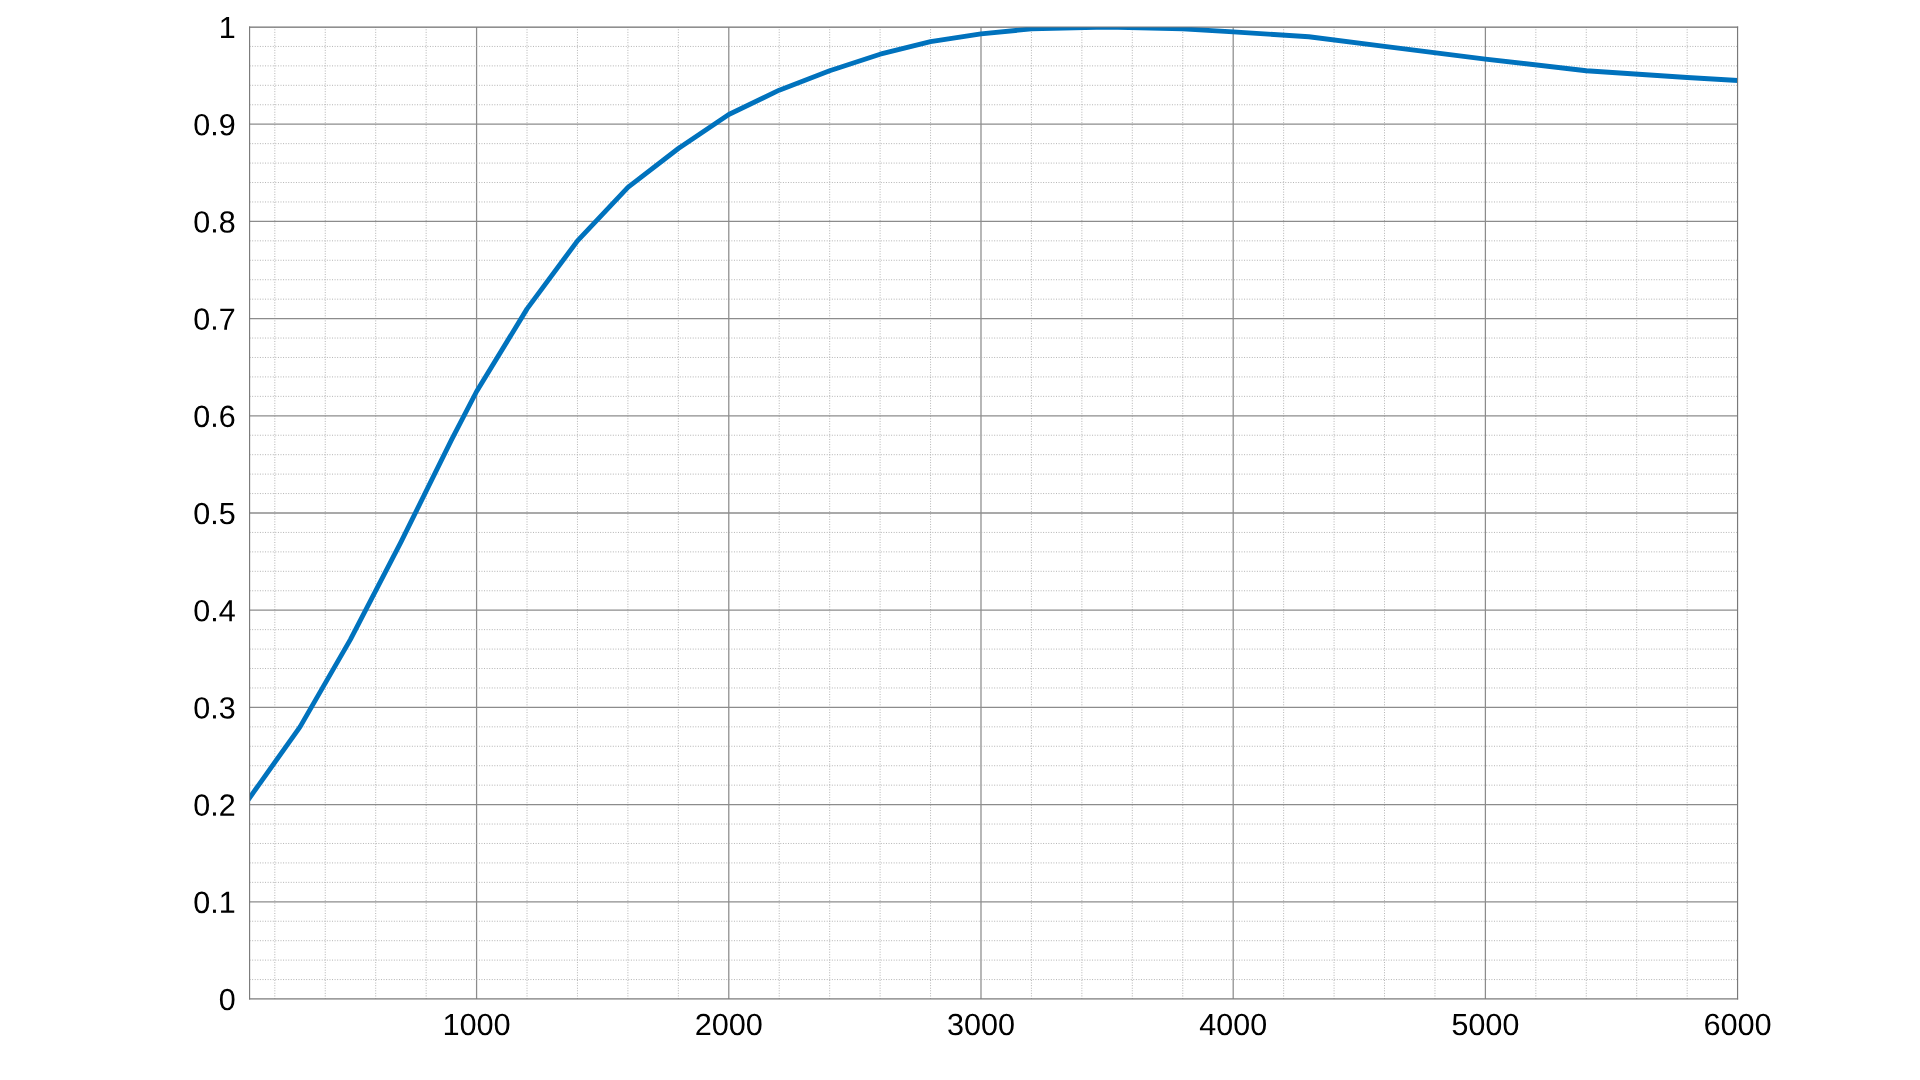  Describe the element at coordinates (214, 222) in the screenshot. I see `y-tick-label: 0.8` at that location.